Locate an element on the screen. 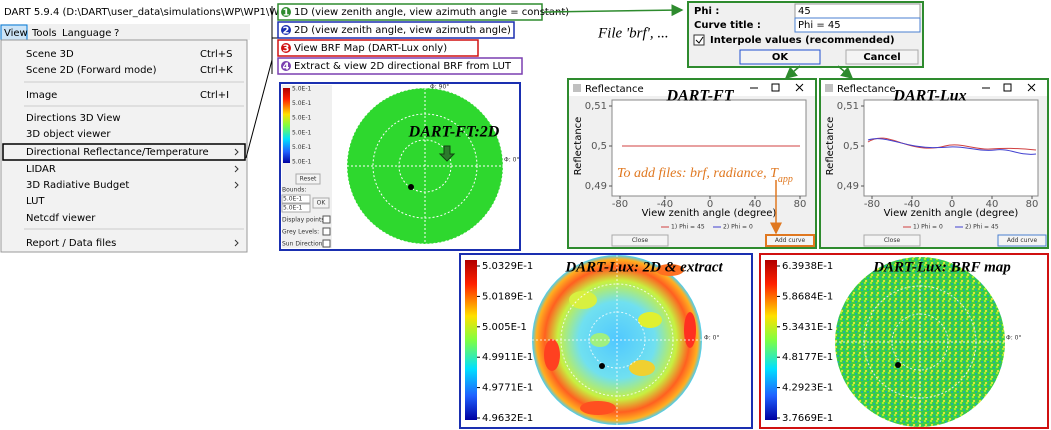 This screenshot has height=430, width=1051. phi-input is located at coordinates (857, 11).